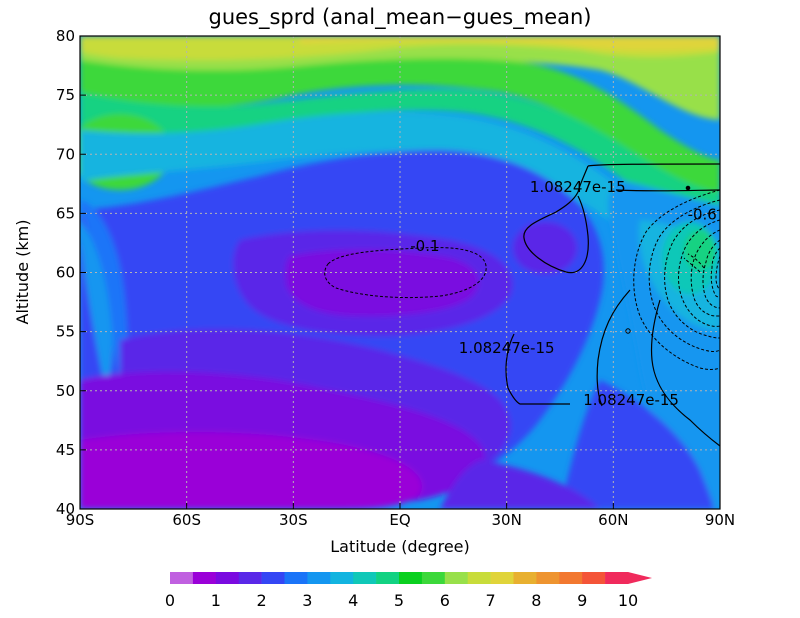 The width and height of the screenshot is (800, 618). Describe the element at coordinates (536, 600) in the screenshot. I see `colorbar-tick-label: 8` at that location.